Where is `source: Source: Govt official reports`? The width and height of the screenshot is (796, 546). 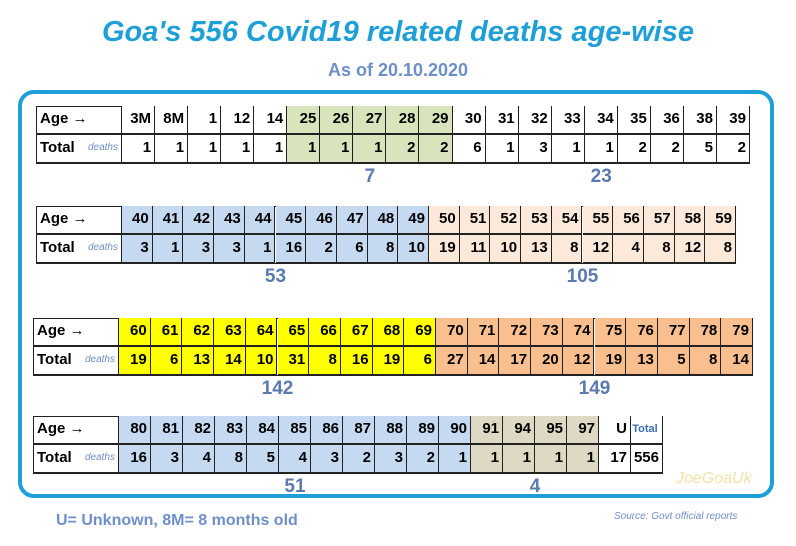
source: Source: Govt official reports is located at coordinates (676, 516).